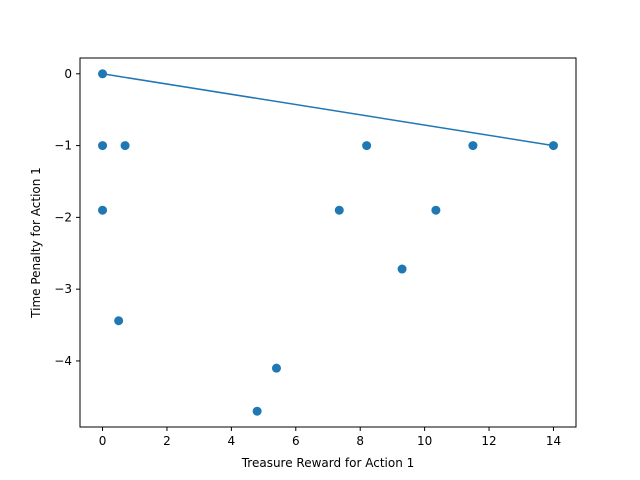 The height and width of the screenshot is (480, 640). What do you see at coordinates (103, 441) in the screenshot?
I see `x-tick-label: 0` at bounding box center [103, 441].